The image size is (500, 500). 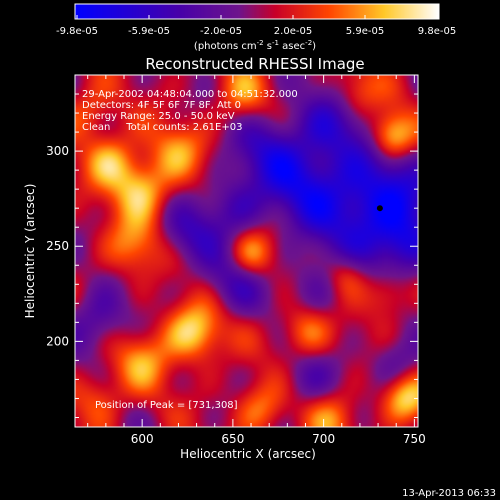 I want to click on colorbar-tick-label: 5.9e-05, so click(x=365, y=31).